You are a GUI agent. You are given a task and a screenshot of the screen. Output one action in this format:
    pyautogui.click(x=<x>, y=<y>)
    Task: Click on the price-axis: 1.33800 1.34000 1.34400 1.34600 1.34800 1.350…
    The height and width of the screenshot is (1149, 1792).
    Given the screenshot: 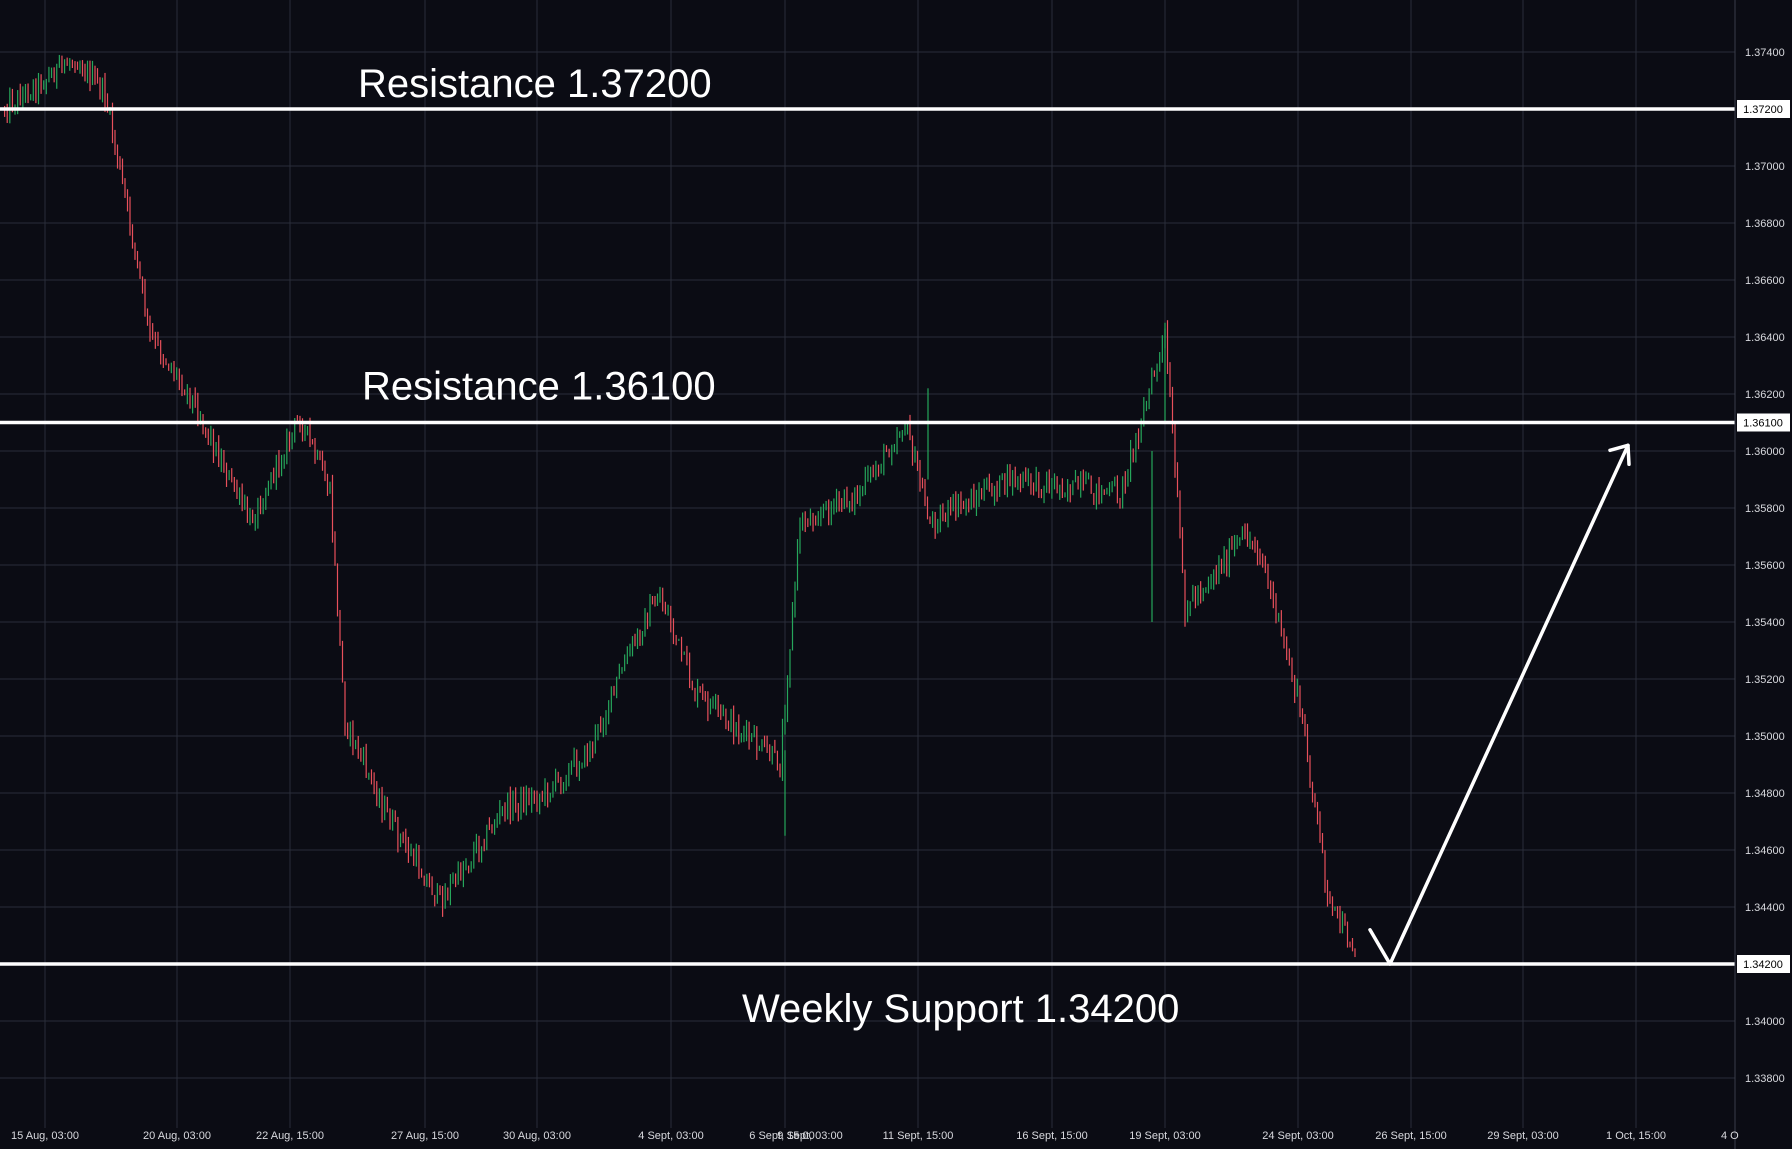 What is the action you would take?
    pyautogui.click(x=1765, y=566)
    